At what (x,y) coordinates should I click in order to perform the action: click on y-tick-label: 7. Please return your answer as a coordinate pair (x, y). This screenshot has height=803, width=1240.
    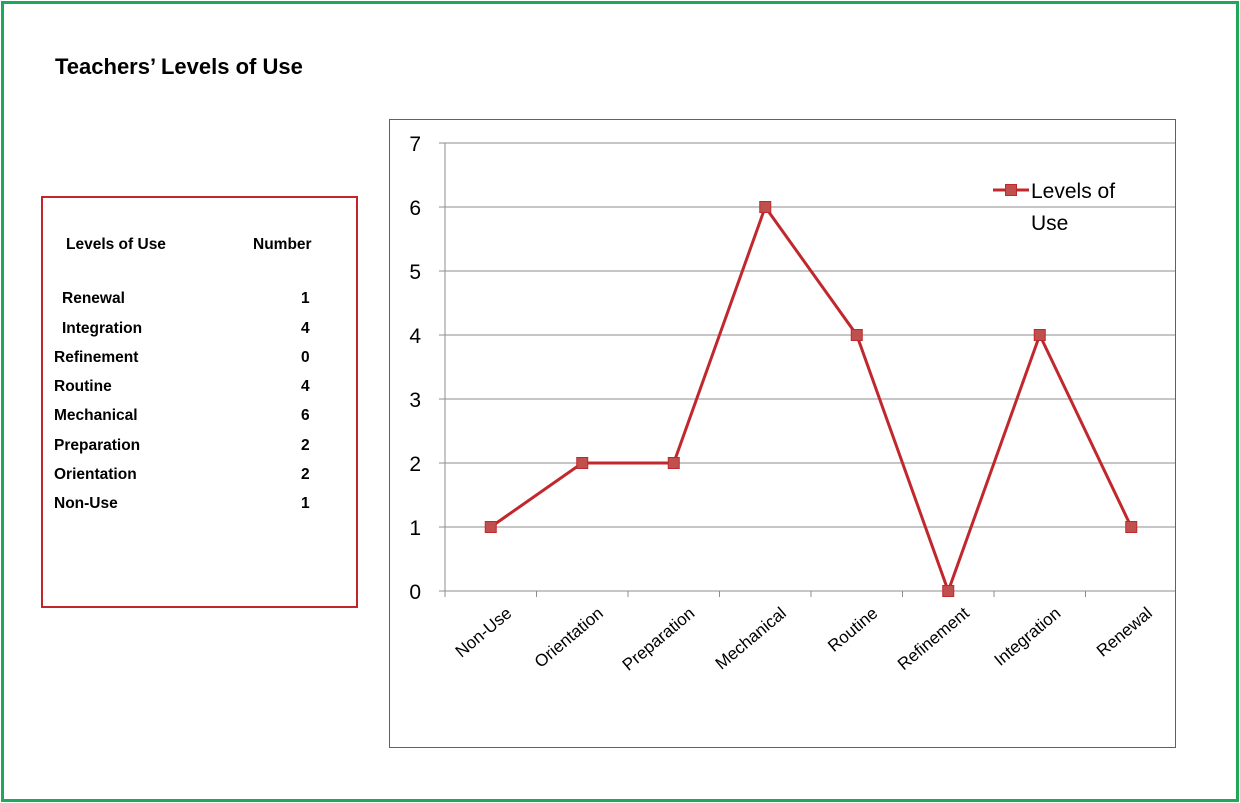
    Looking at the image, I should click on (415, 144).